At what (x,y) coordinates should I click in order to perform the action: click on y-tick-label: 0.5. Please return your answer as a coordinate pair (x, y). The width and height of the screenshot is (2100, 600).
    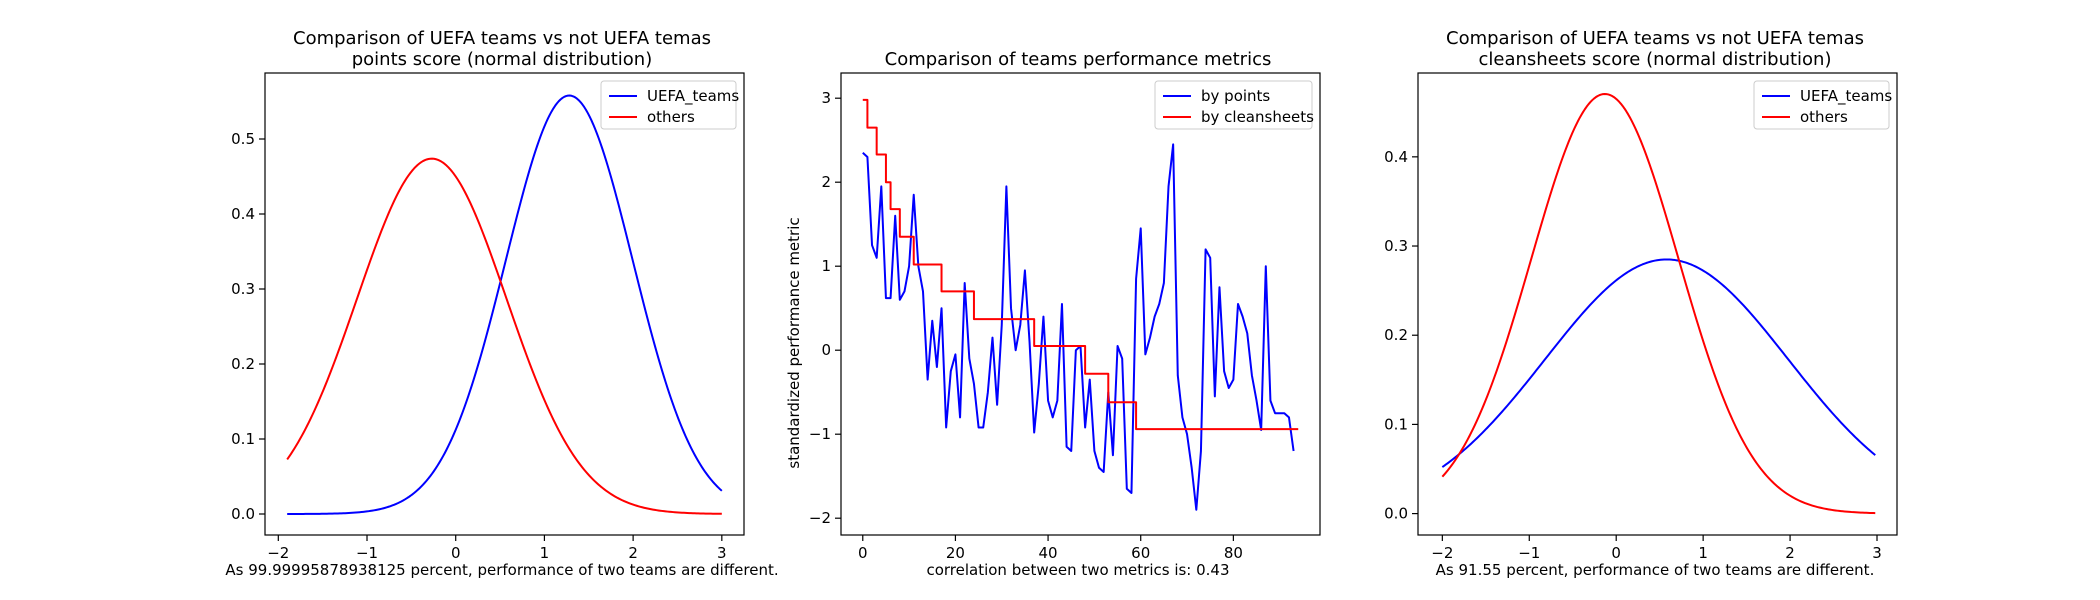
    Looking at the image, I should click on (243, 139).